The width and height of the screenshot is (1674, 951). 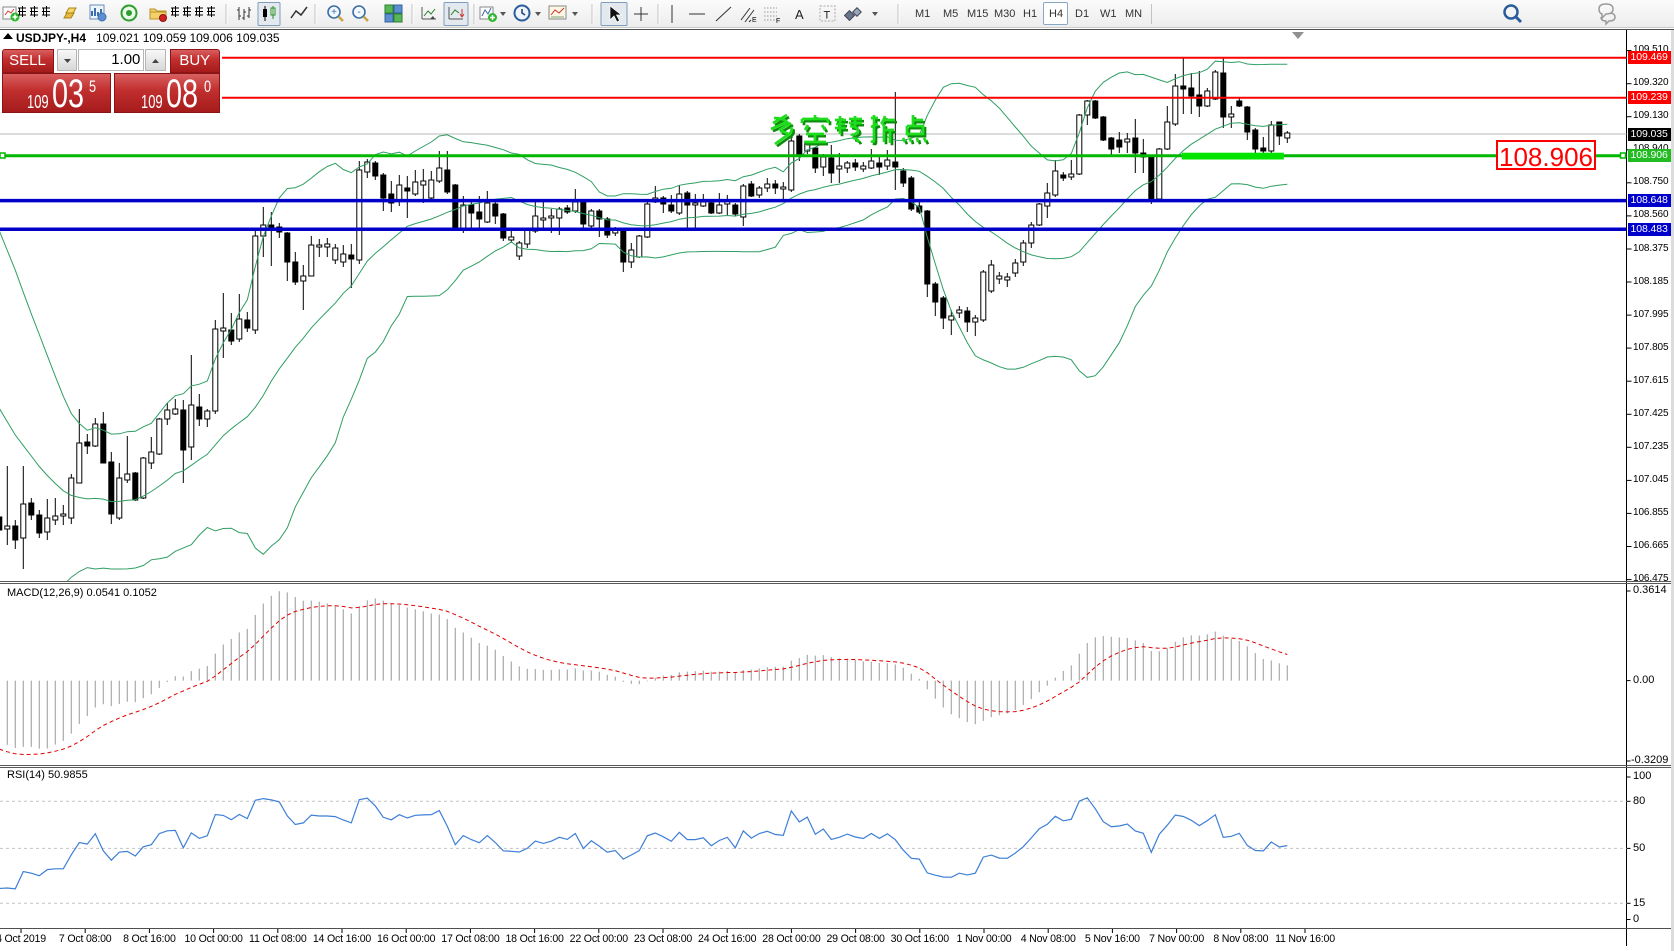 What do you see at coordinates (778, 21) in the screenshot?
I see `svg-text: F` at bounding box center [778, 21].